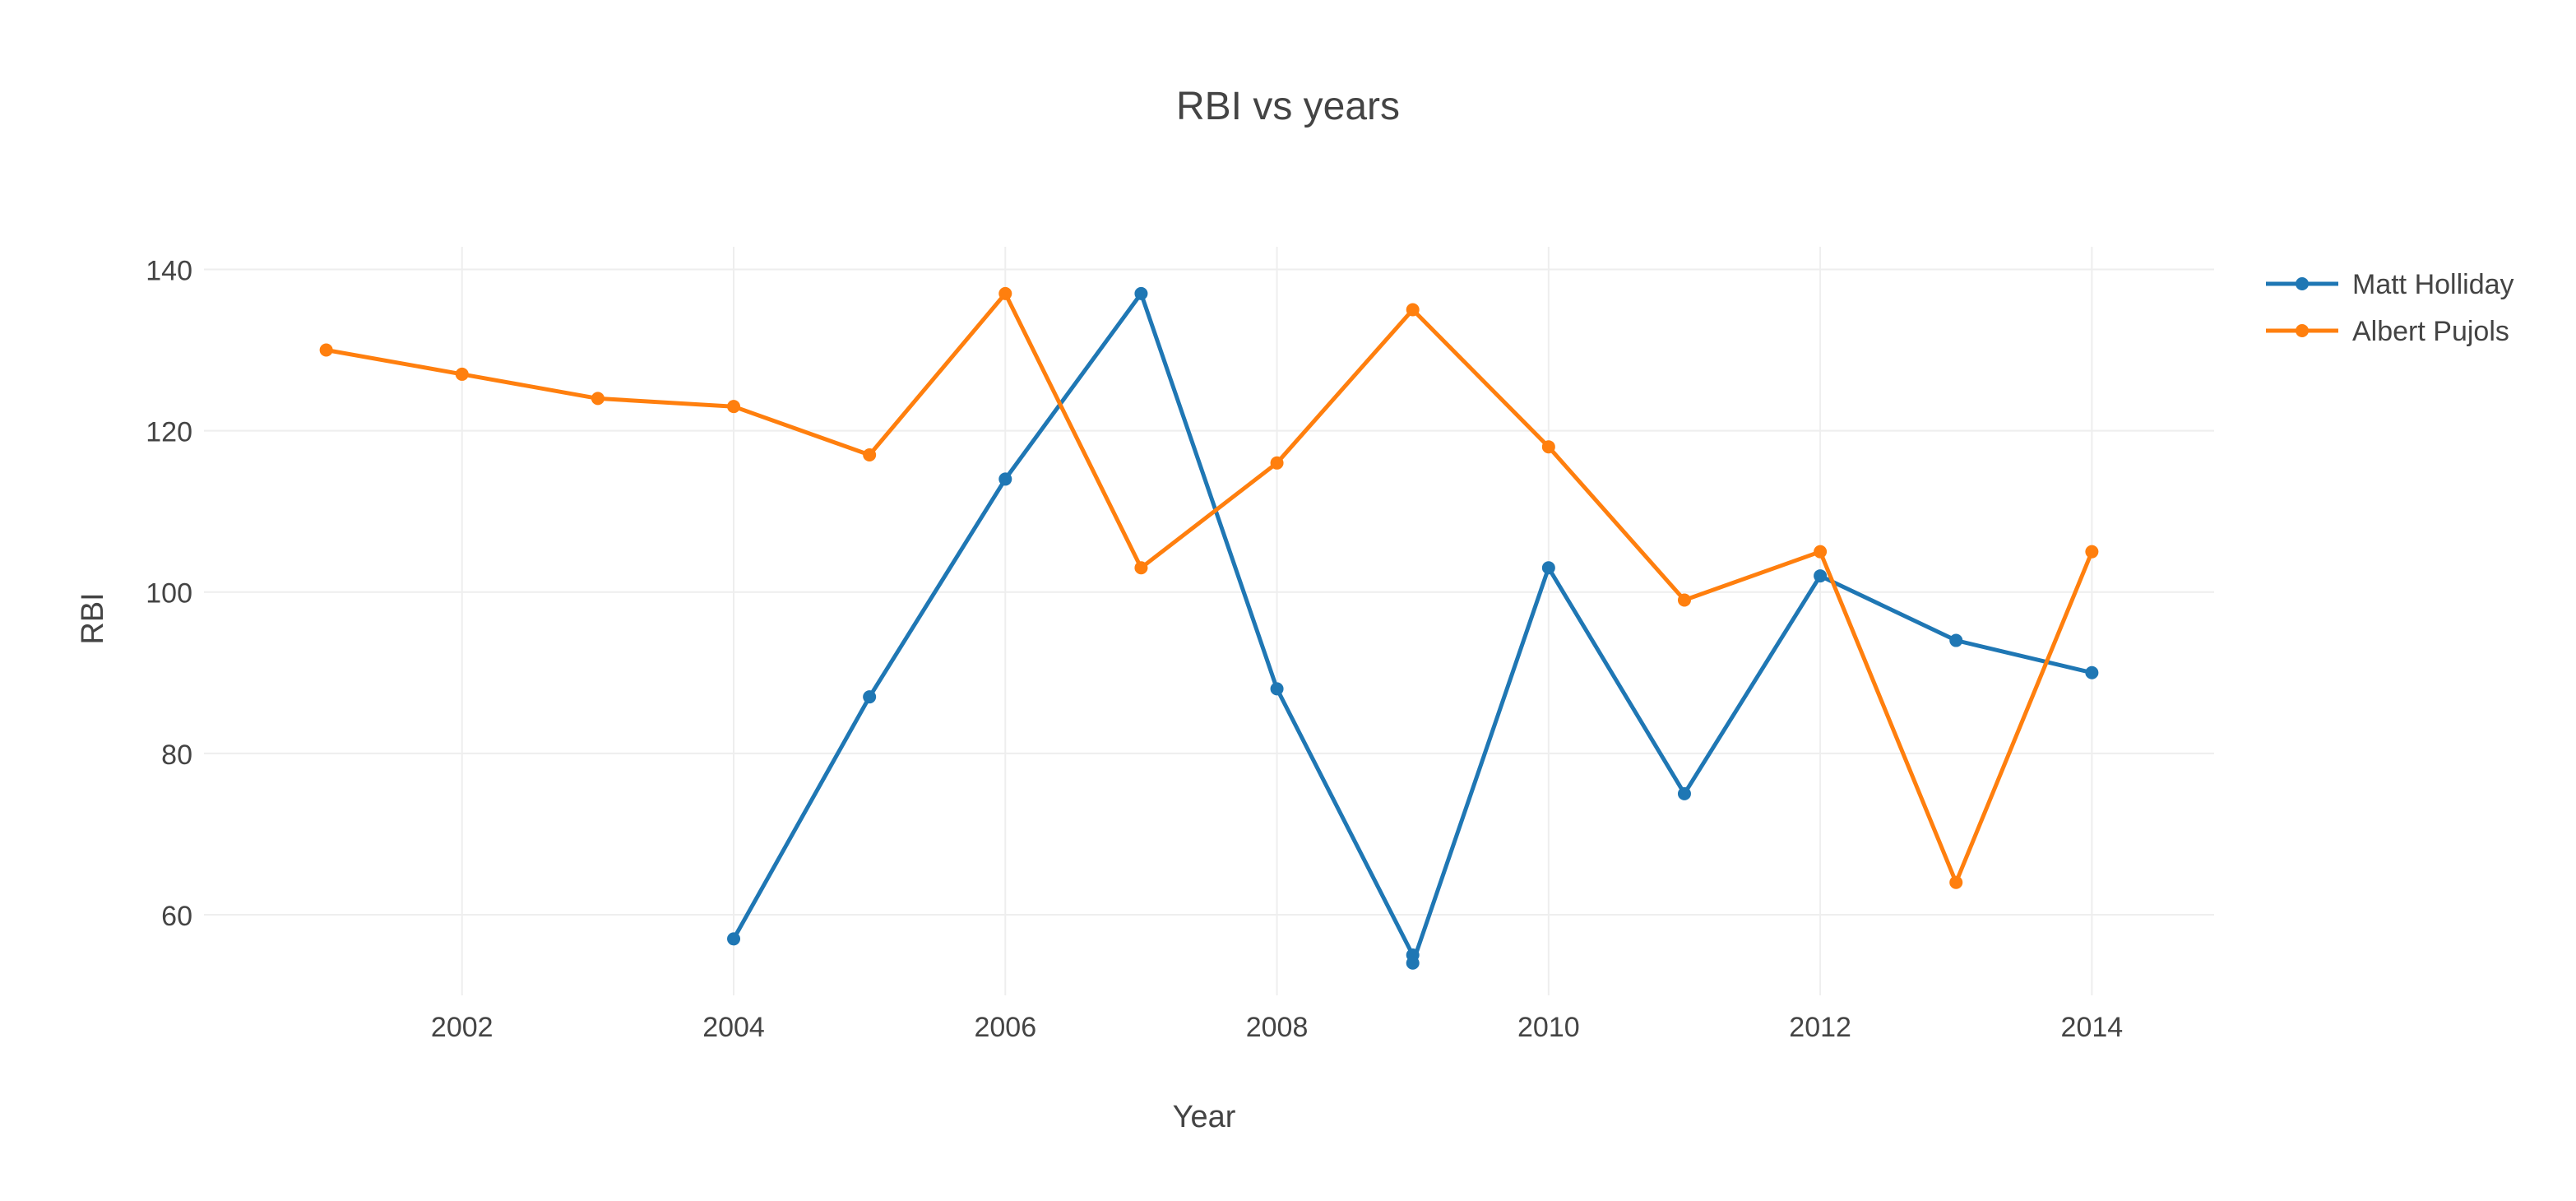 This screenshot has height=1201, width=2576. I want to click on chart-title: RBI vs years, so click(1288, 107).